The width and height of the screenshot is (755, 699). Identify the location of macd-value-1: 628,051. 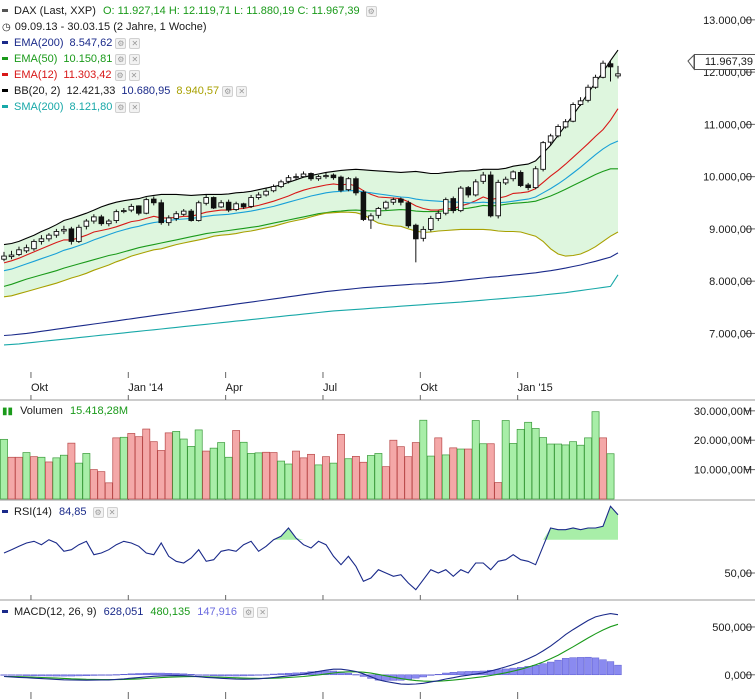
(123, 612).